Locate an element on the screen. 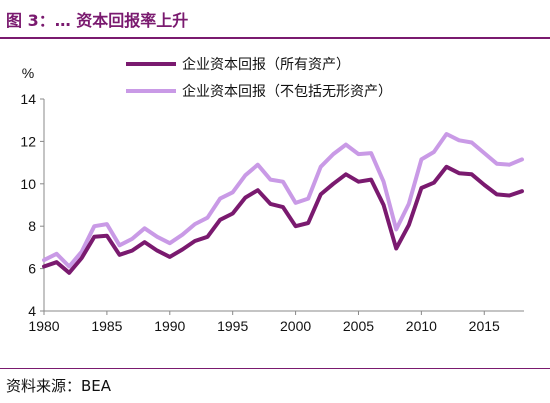 Image resolution: width=550 pixels, height=403 pixels. x-tick-label: 1990 is located at coordinates (169, 326).